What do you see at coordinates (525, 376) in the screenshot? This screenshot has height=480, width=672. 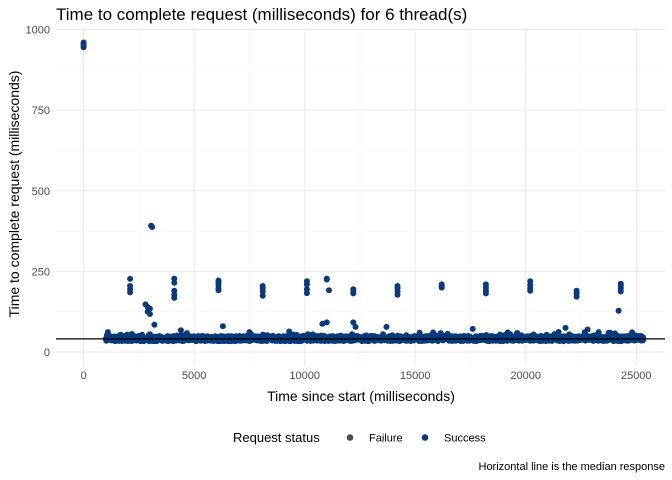 I see `x-tick-label: 20000` at bounding box center [525, 376].